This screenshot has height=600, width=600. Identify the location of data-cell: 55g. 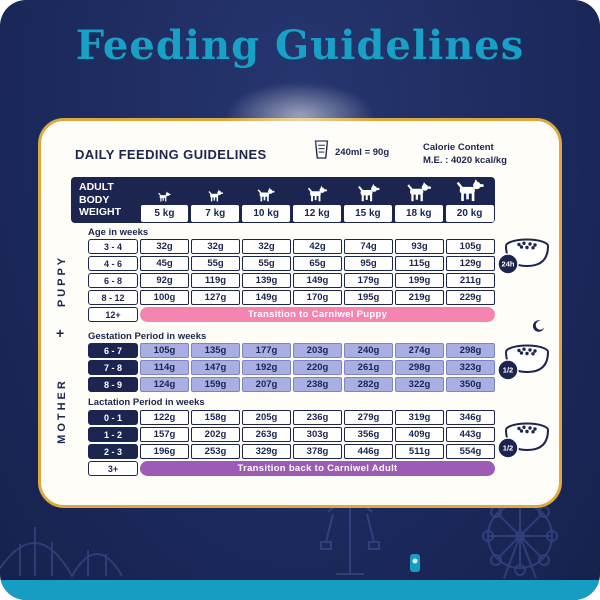
(215, 263).